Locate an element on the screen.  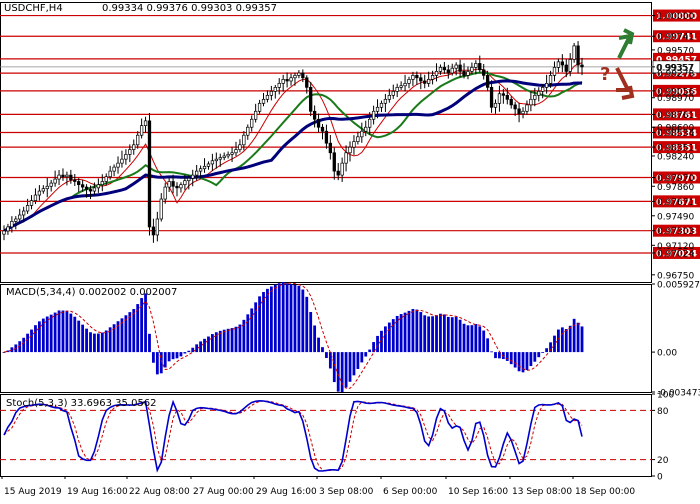
price-tick-label: 0.99056 is located at coordinates (675, 92).